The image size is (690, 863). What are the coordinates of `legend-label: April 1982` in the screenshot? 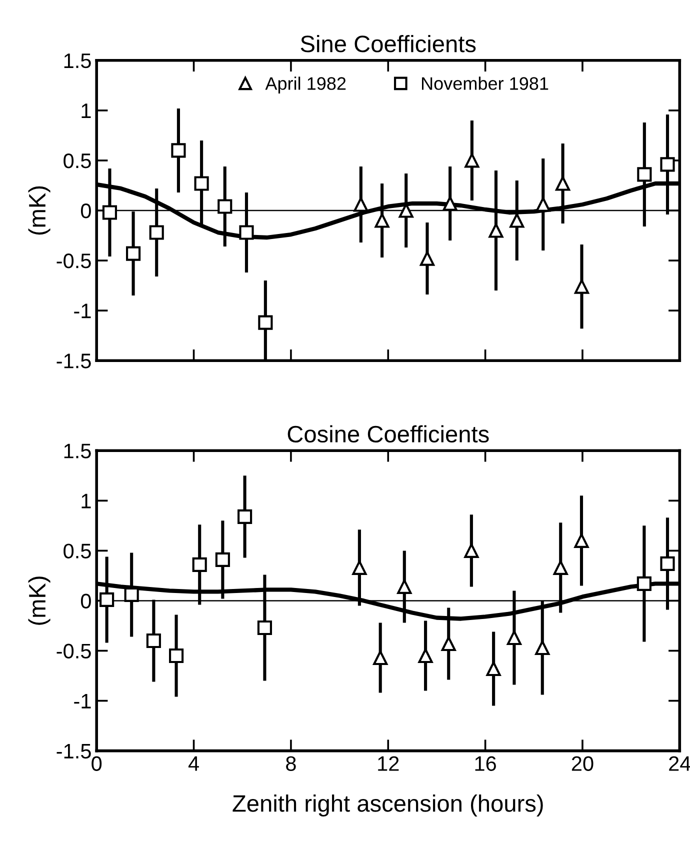 It's located at (305, 85).